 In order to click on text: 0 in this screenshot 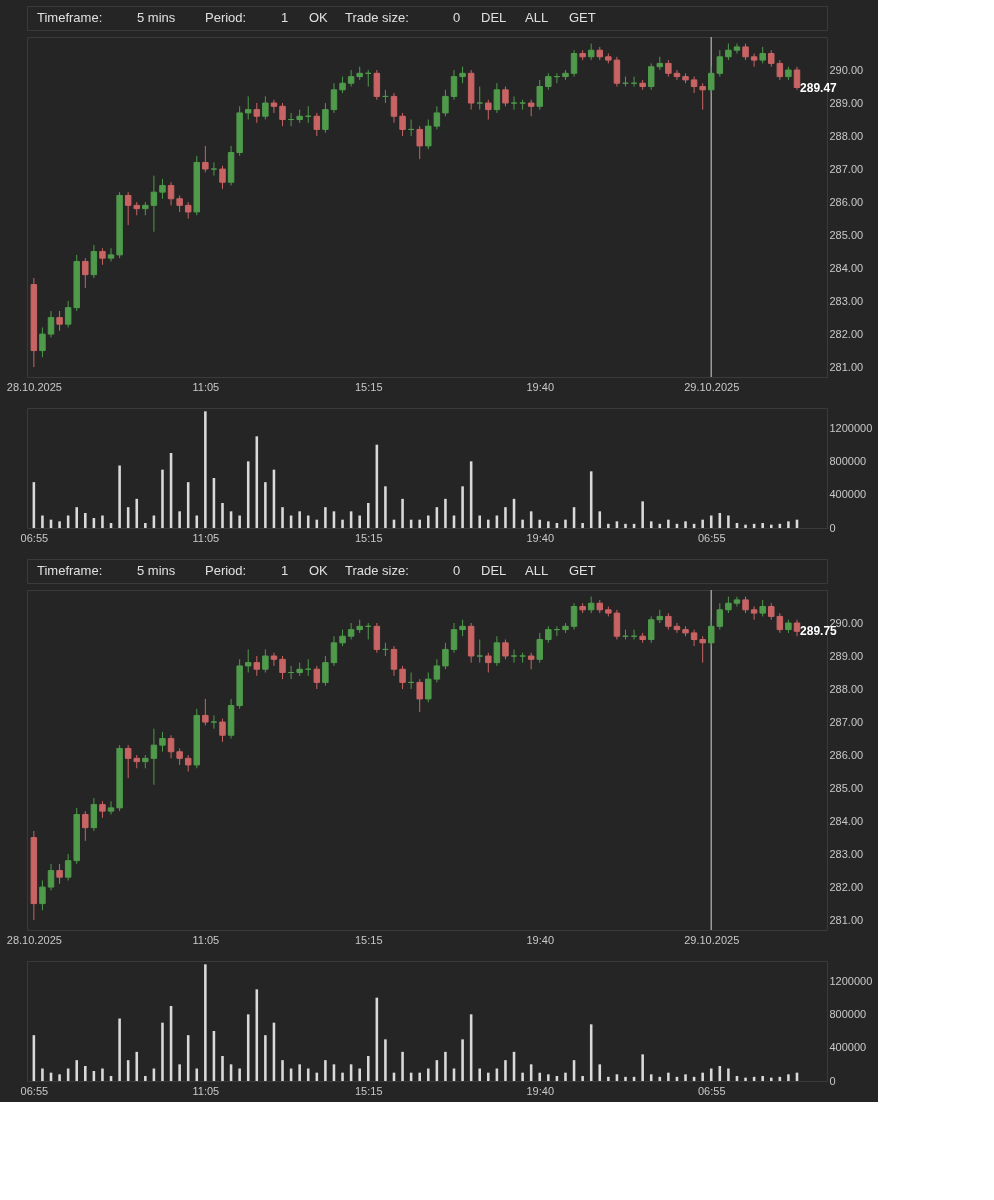, I will do `click(457, 17)`.